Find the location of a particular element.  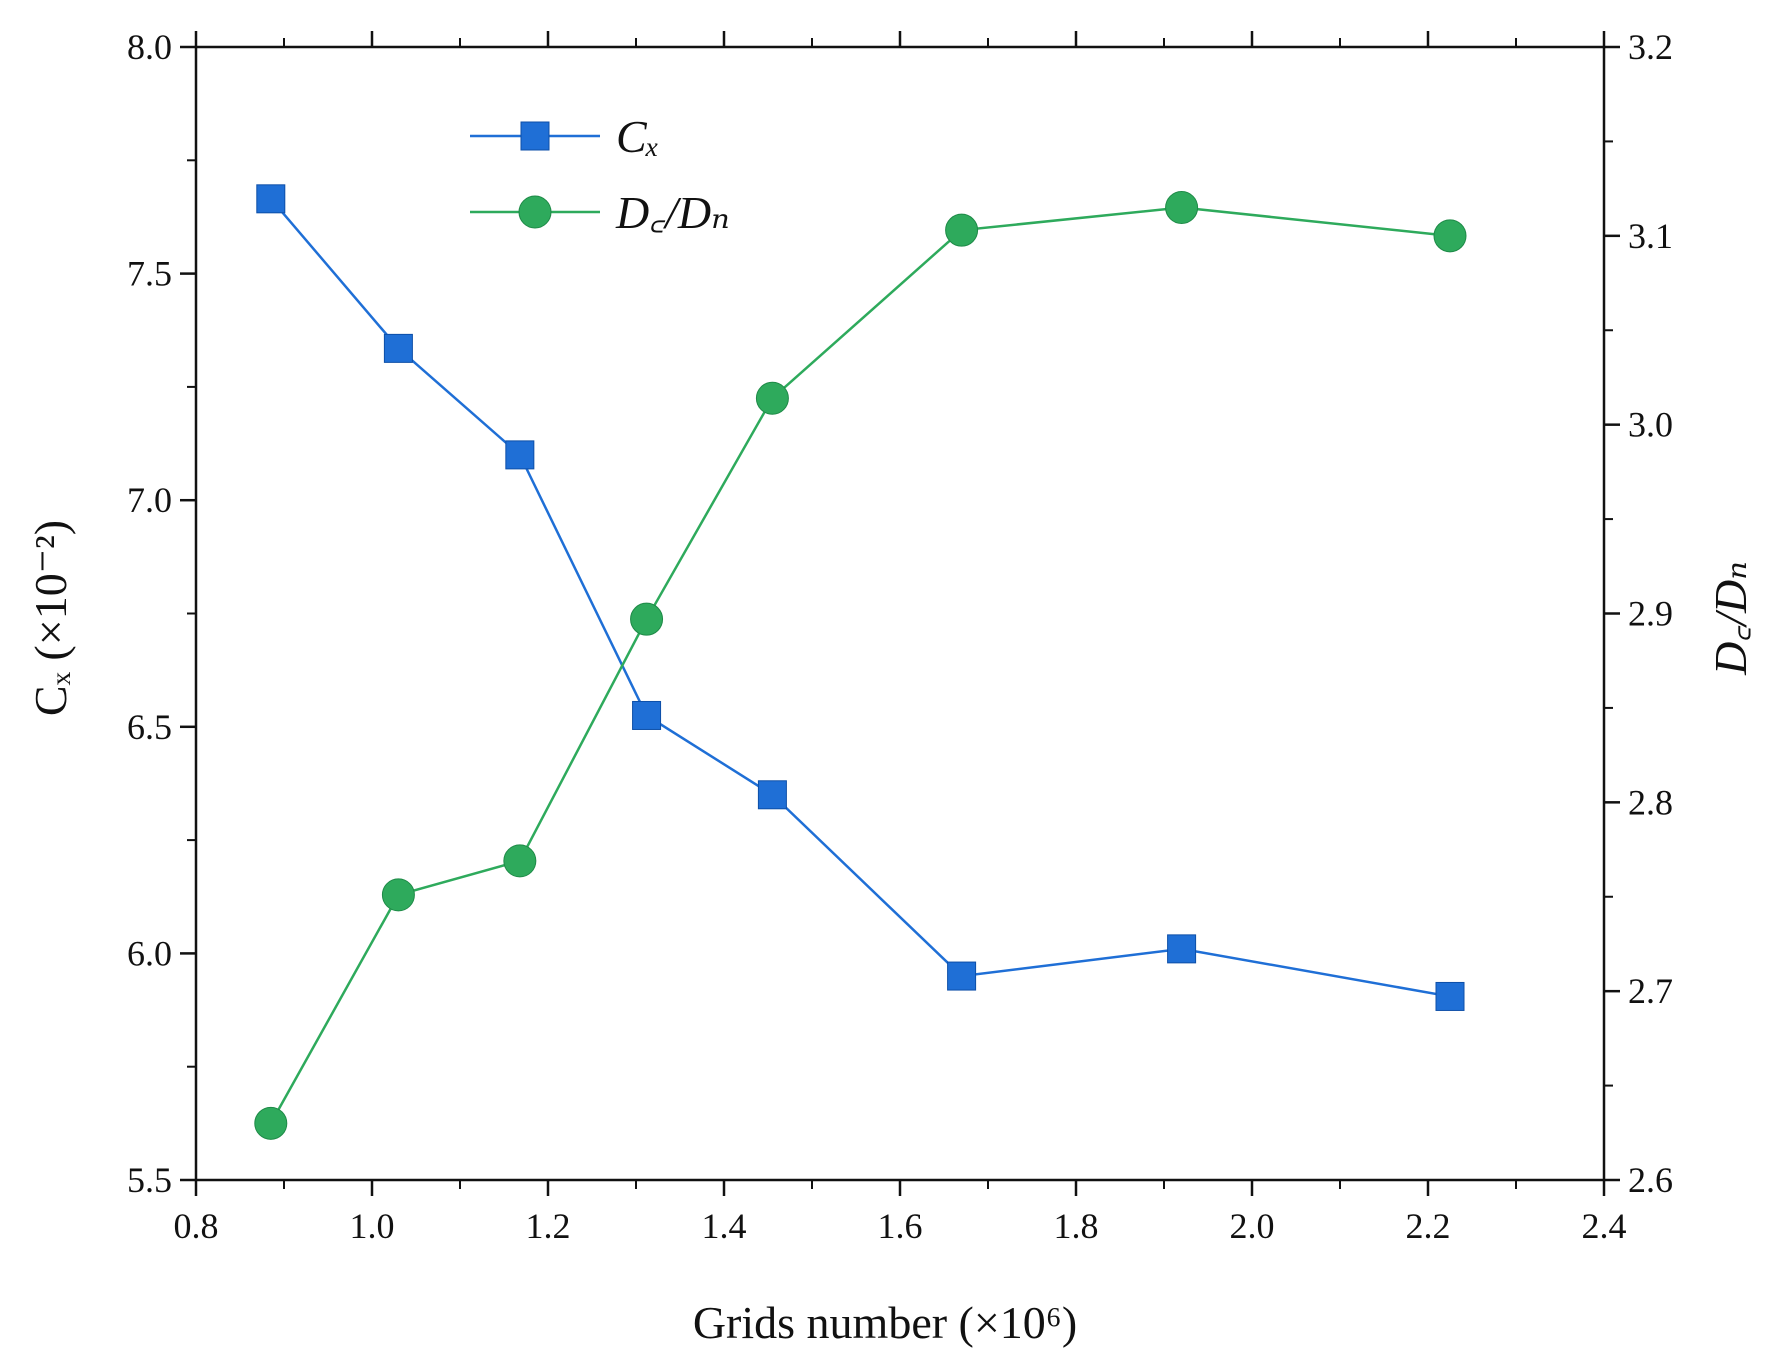

y-right-tick-label: 2.6 is located at coordinates (1650, 1180).